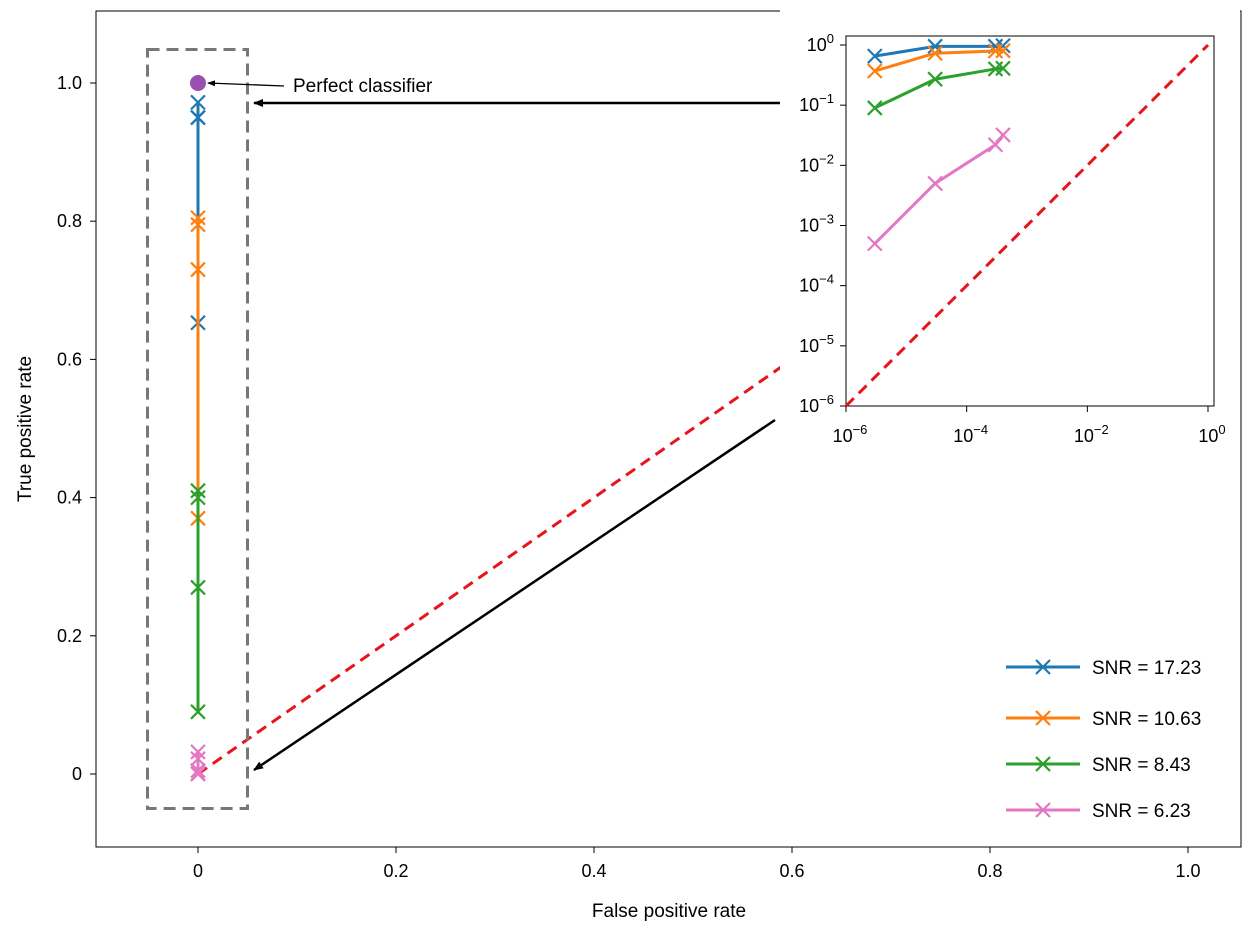  I want to click on inset-y-tick-label: 10⁻⁵, so click(816, 344).